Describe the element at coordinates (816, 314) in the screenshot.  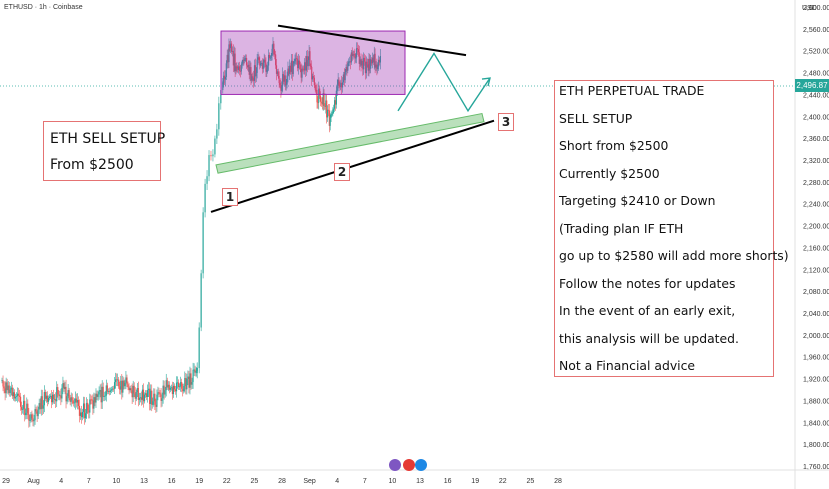
I see `y-tick-label: 2,040.00` at that location.